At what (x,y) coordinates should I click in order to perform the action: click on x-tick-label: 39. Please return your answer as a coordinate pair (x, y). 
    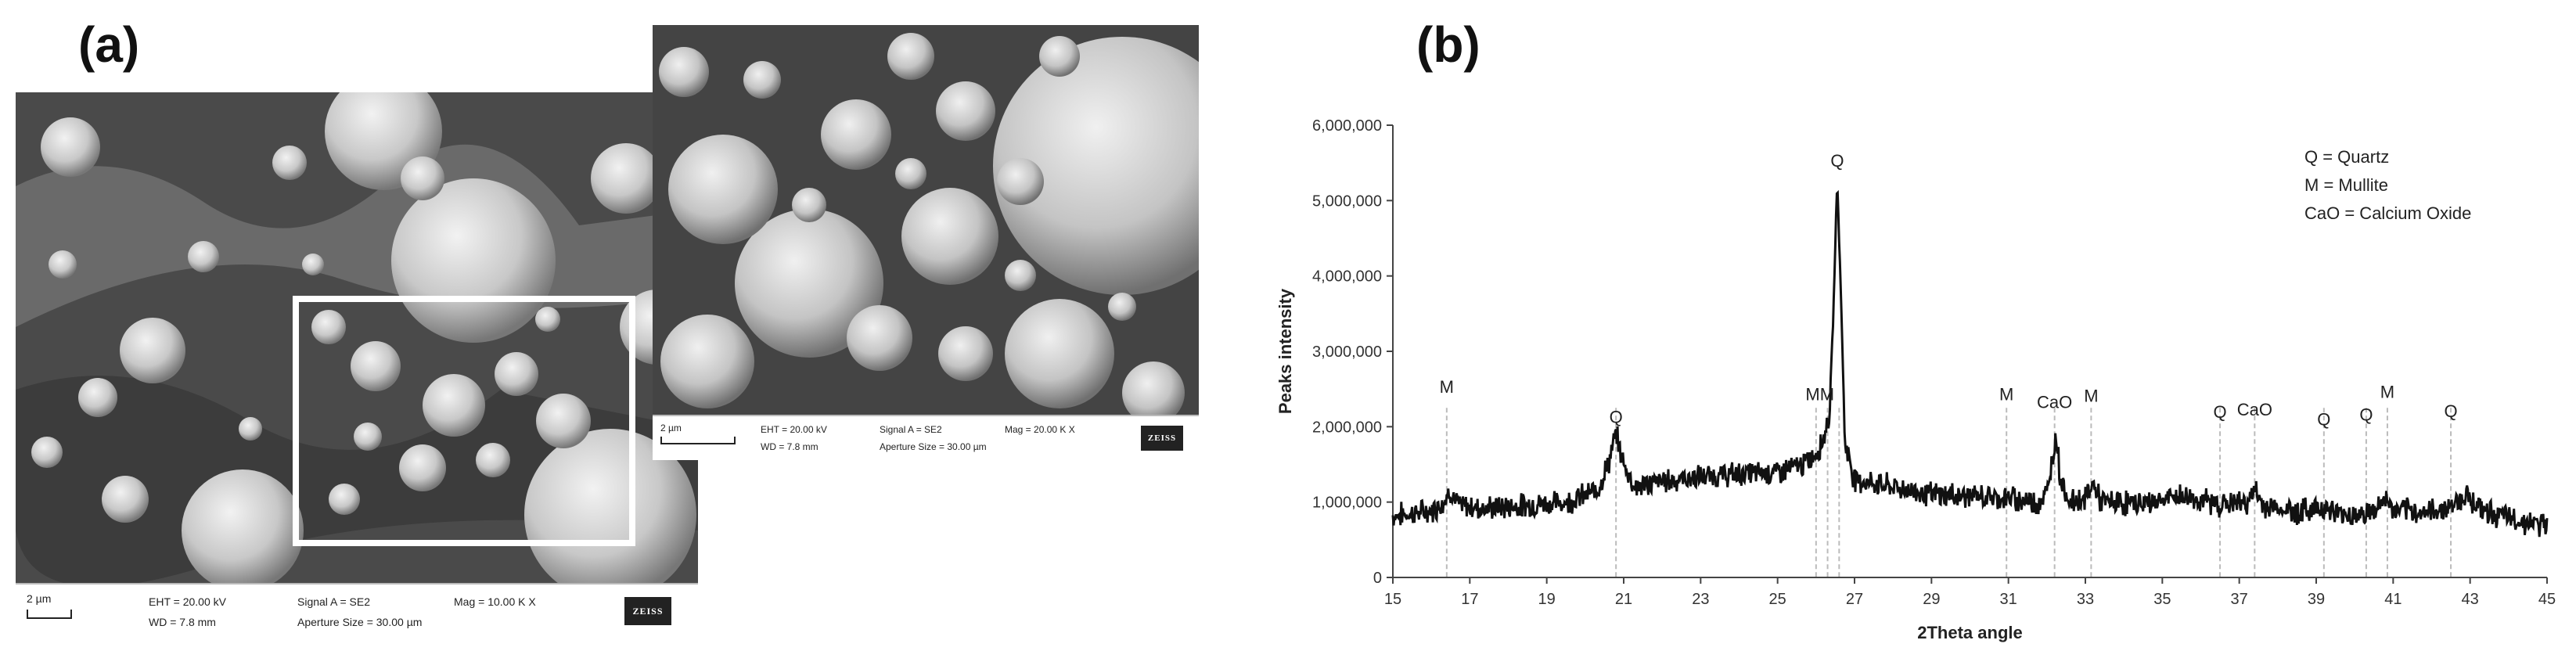
    Looking at the image, I should click on (2316, 599).